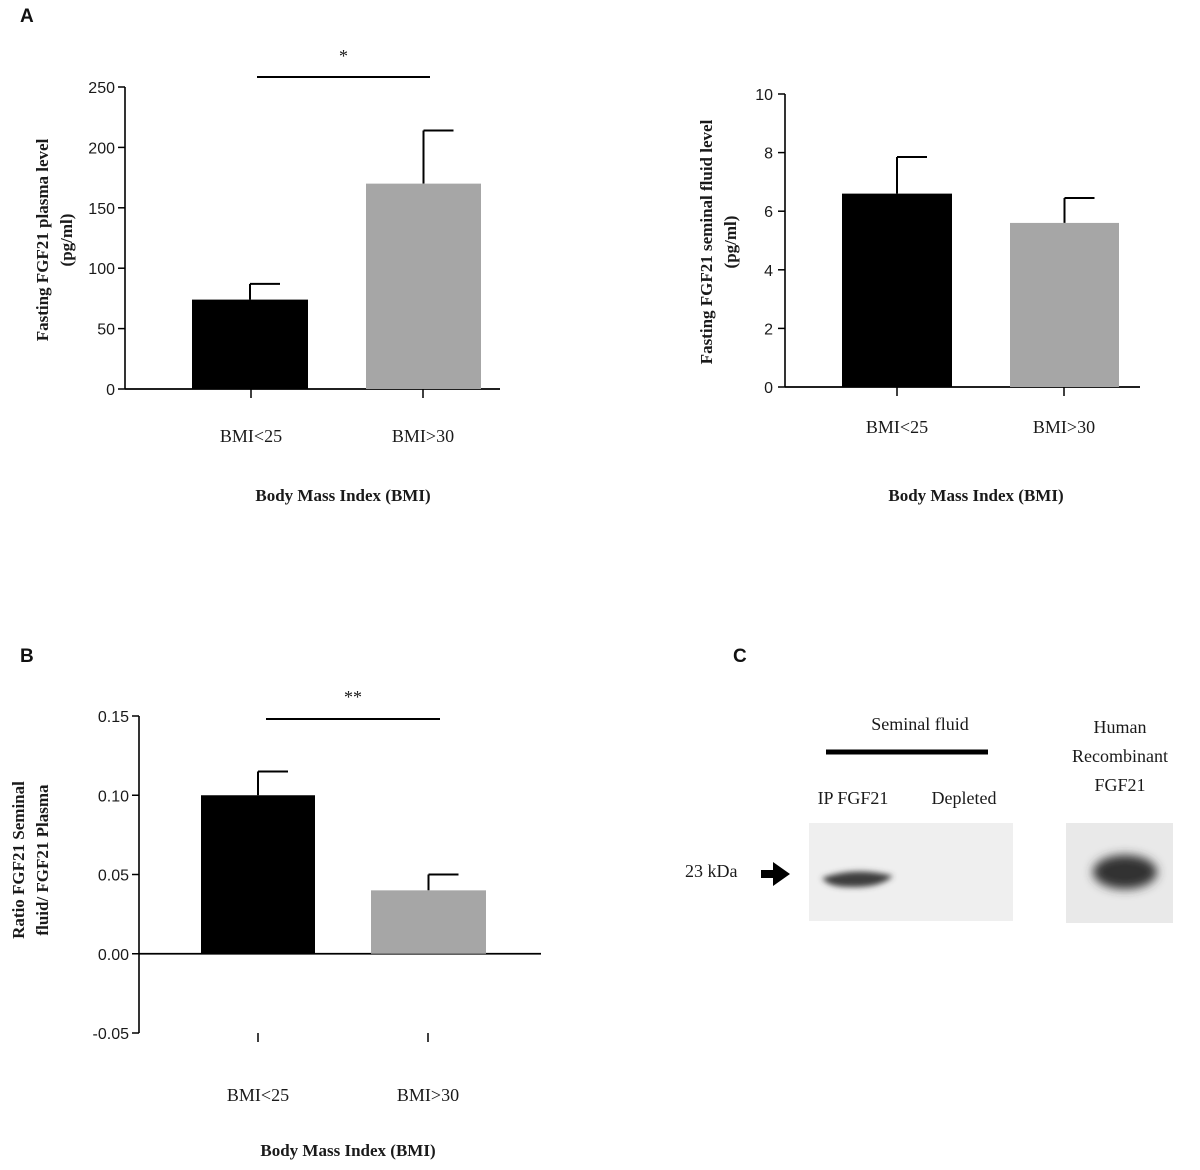  What do you see at coordinates (42, 239) in the screenshot?
I see `y-axis-title: Fasting FGF21 plasma level` at bounding box center [42, 239].